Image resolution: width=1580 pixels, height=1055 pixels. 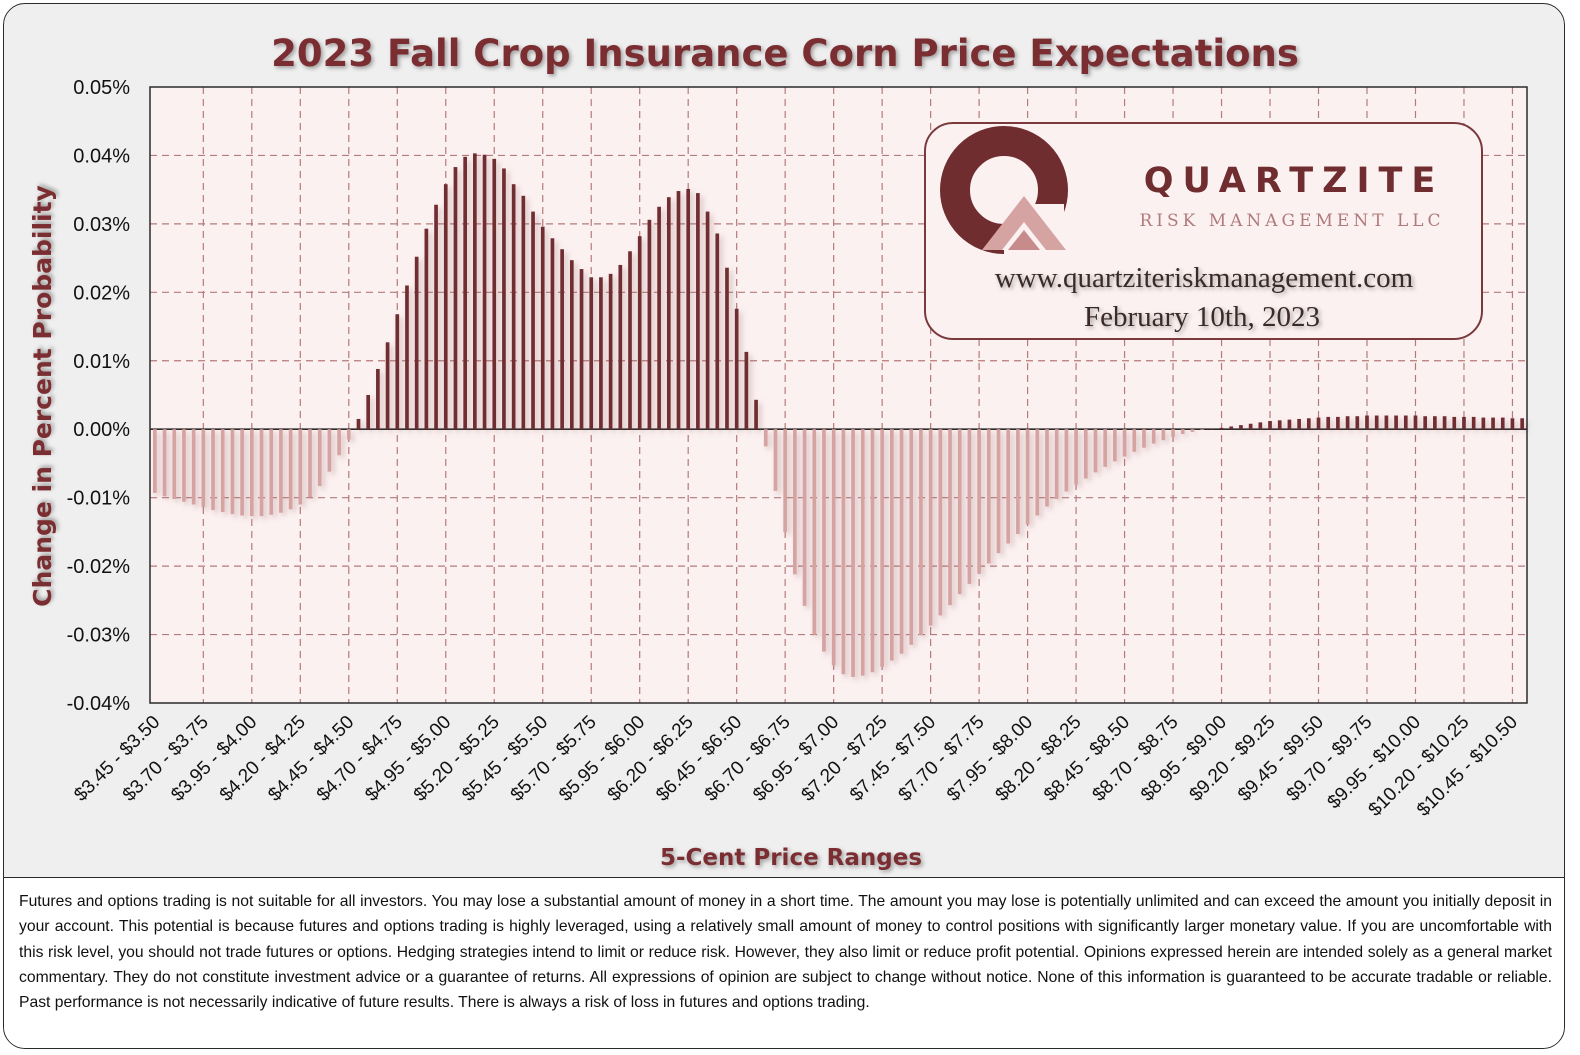 What do you see at coordinates (99, 636) in the screenshot?
I see `y-tick-label: -0.03%` at bounding box center [99, 636].